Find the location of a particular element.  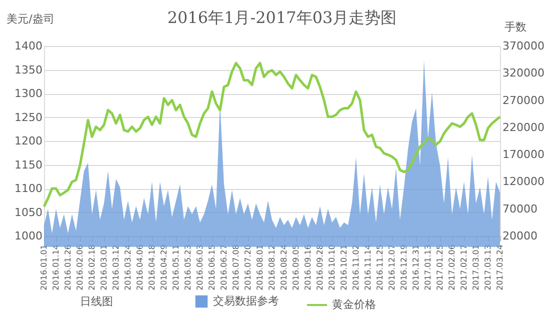

x-tick-label: 2016.10.21 is located at coordinates (344, 267).